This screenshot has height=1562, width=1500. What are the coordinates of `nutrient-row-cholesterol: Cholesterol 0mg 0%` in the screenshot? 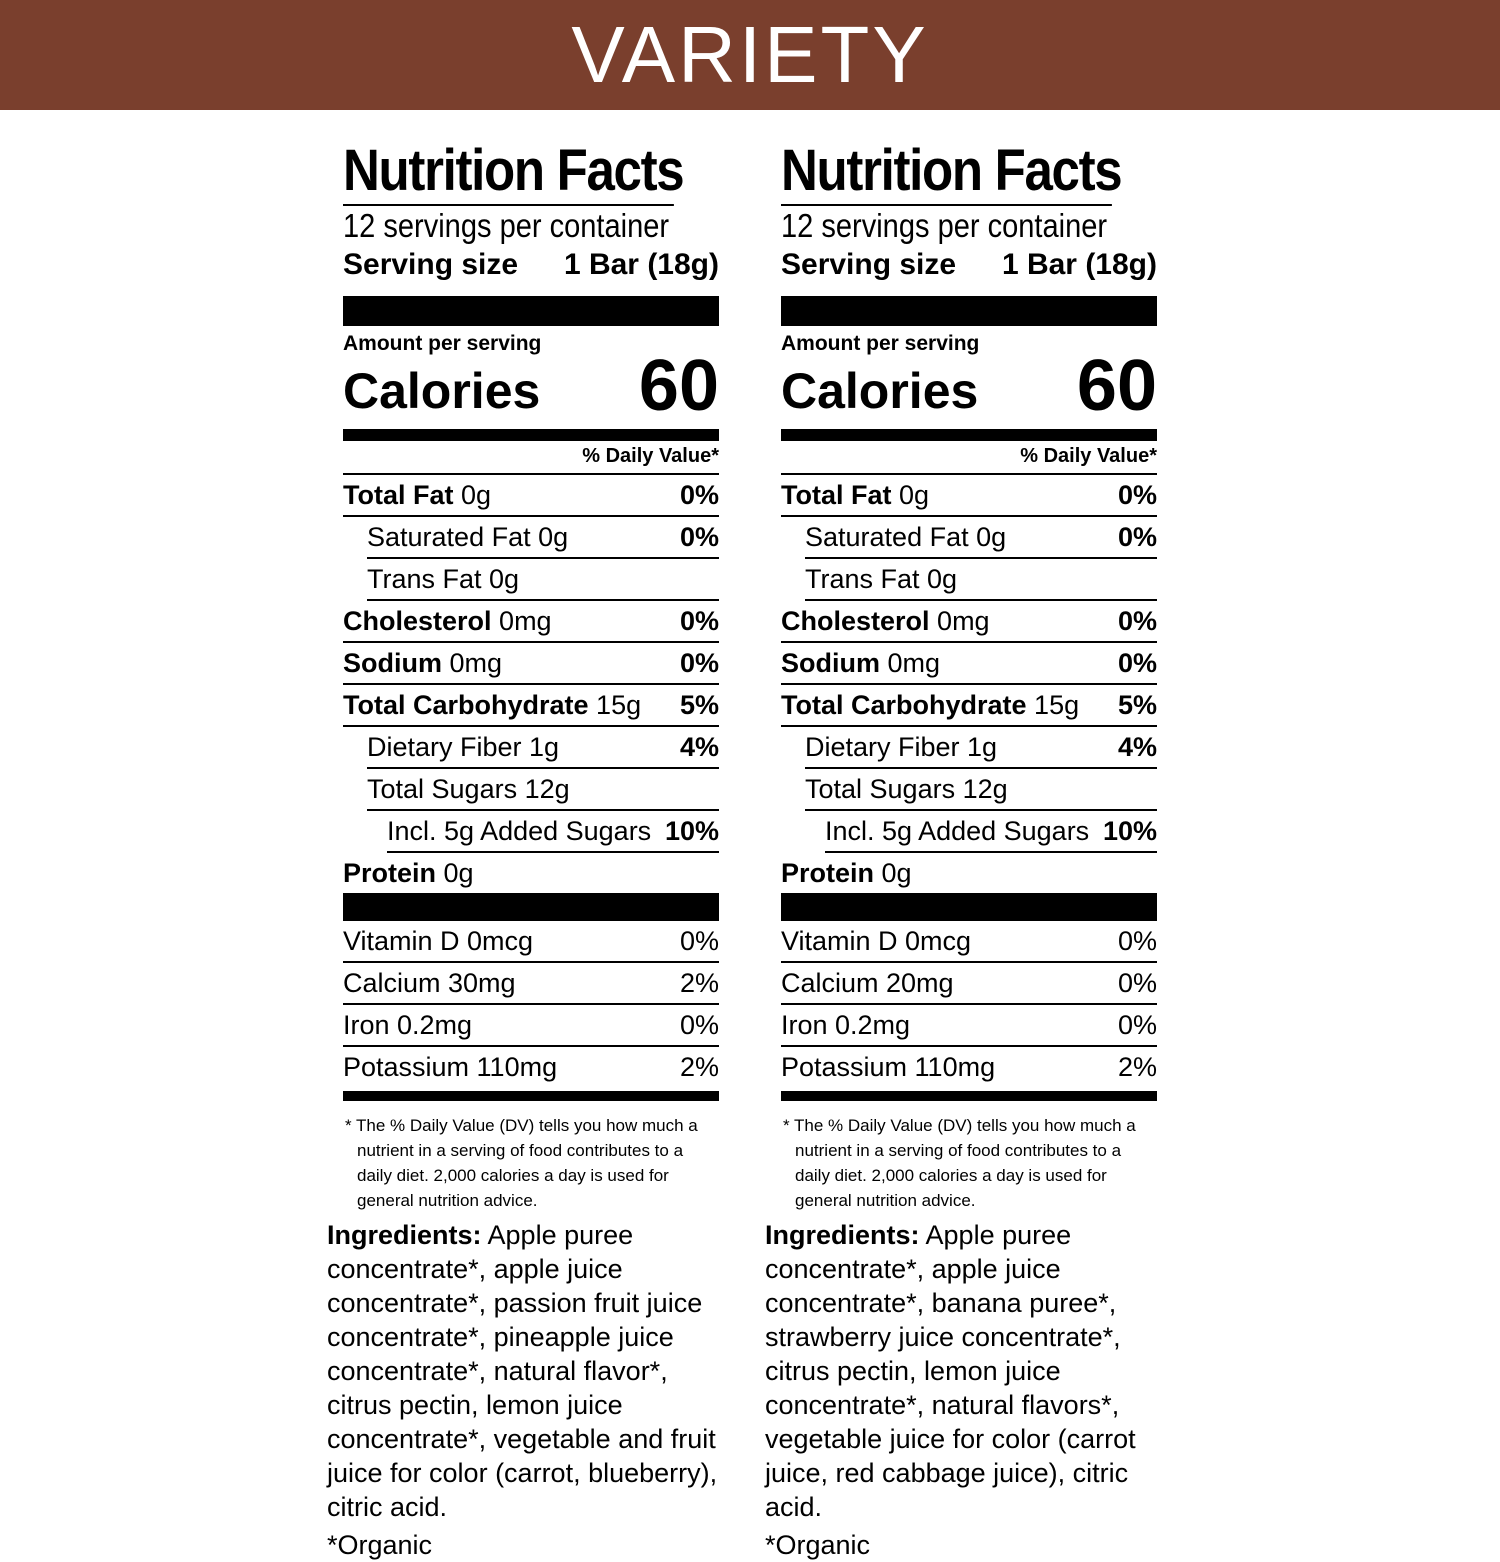 It's located at (531, 622).